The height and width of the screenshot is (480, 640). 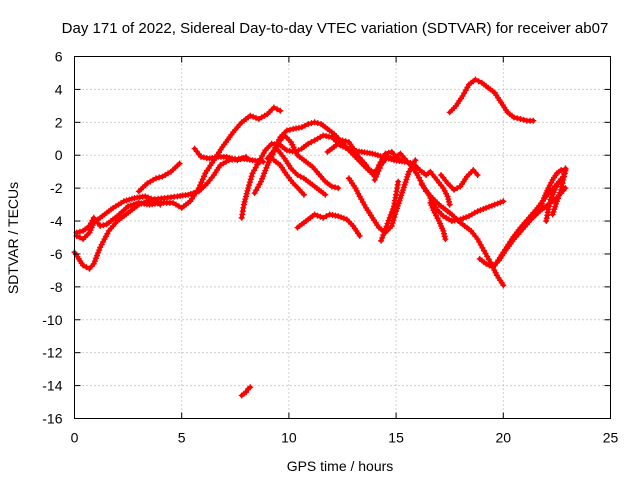 What do you see at coordinates (52, 386) in the screenshot?
I see `y-tick-label: -14` at bounding box center [52, 386].